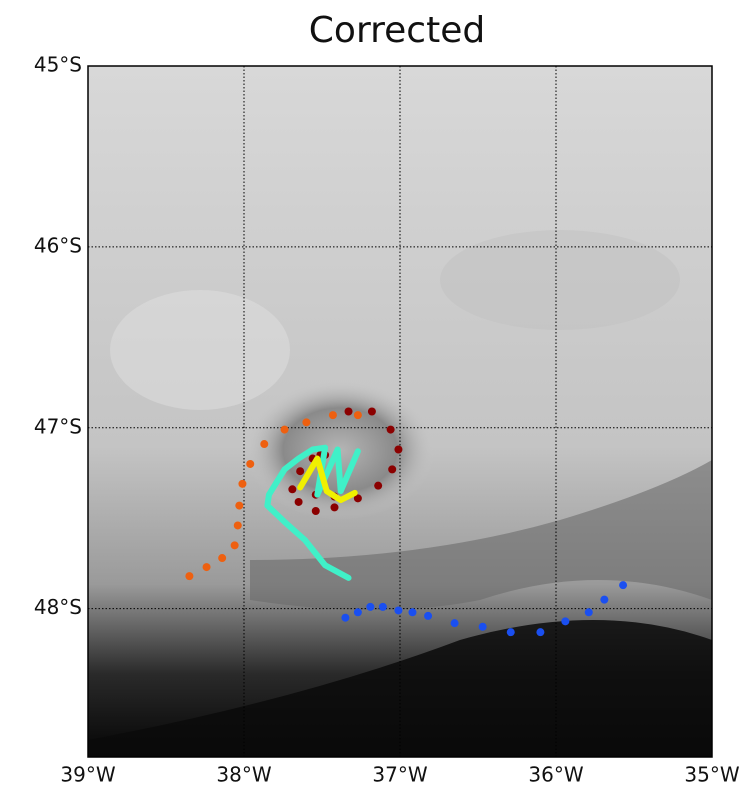 The height and width of the screenshot is (788, 755). Describe the element at coordinates (58, 607) in the screenshot. I see `y-tick-label: 48°S` at that location.